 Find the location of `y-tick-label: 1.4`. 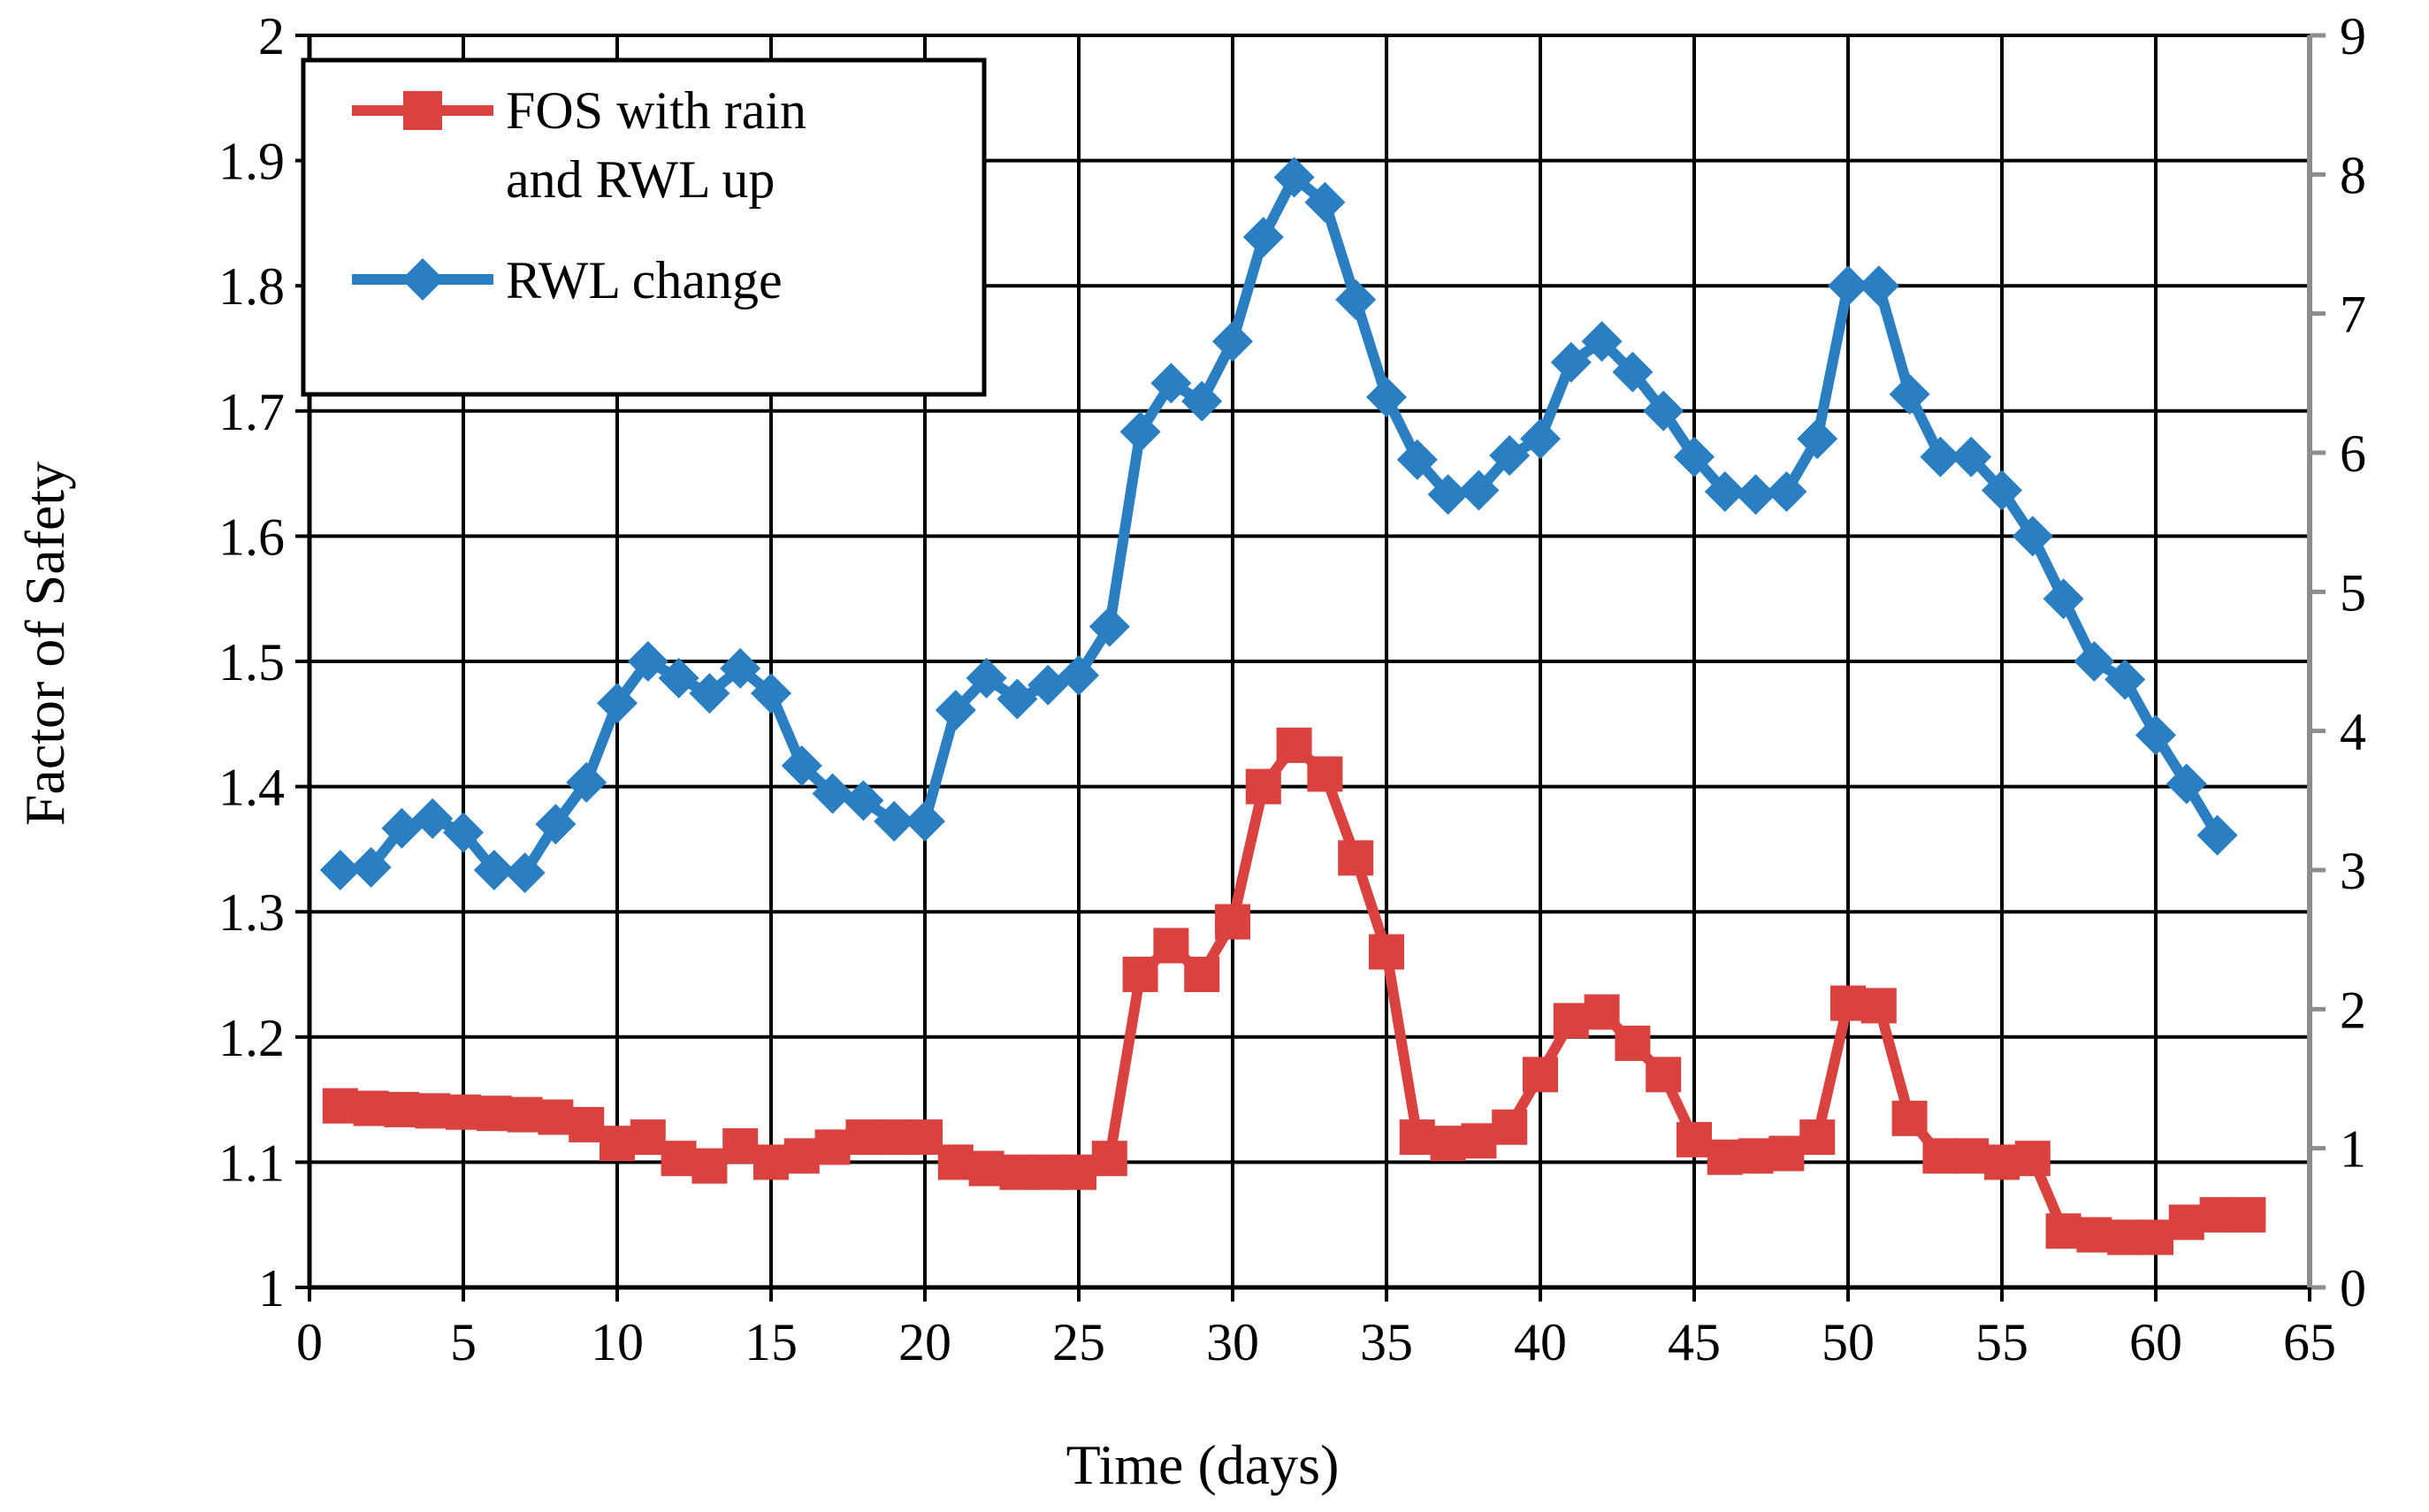

y-tick-label: 1.4 is located at coordinates (251, 788).